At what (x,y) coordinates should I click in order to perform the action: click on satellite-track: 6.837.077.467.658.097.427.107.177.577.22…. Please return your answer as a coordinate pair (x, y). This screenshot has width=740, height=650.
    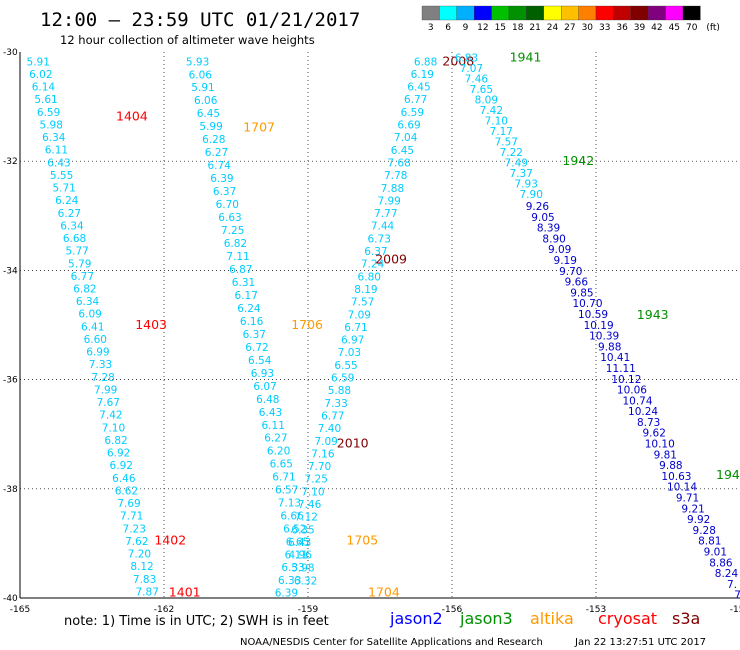
    Looking at the image, I should click on (525, 125).